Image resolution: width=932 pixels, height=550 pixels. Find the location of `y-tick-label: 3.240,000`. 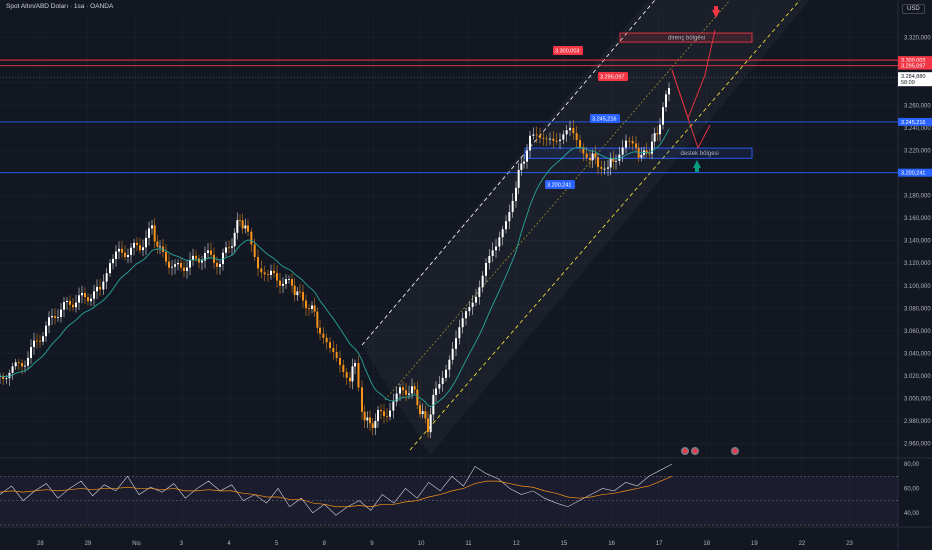

y-tick-label: 3.240,000 is located at coordinates (917, 129).